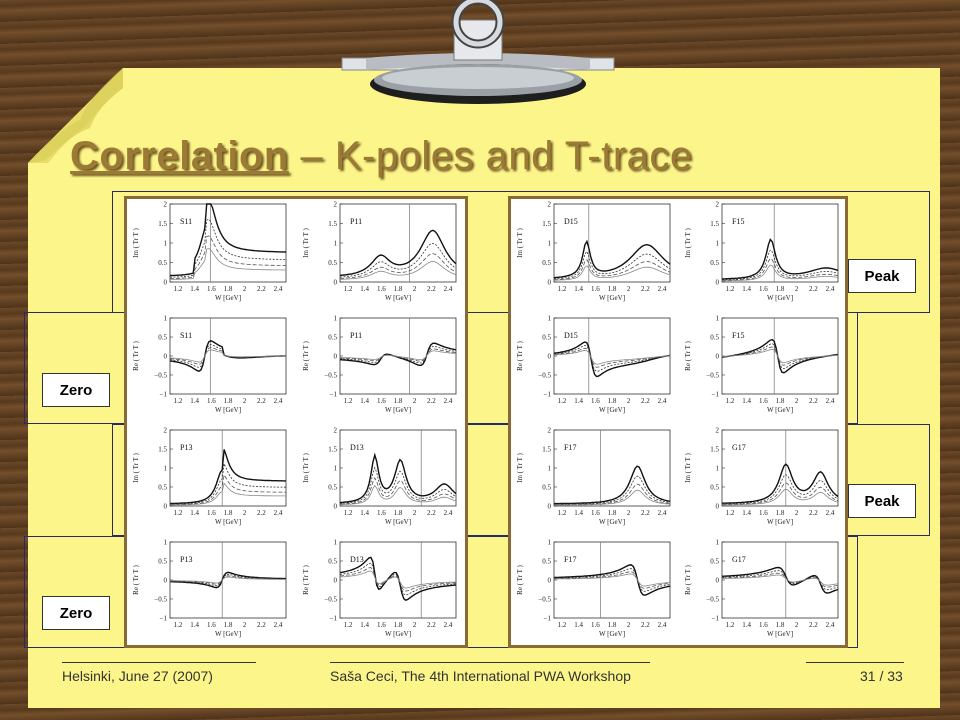  What do you see at coordinates (186, 559) in the screenshot?
I see `wave-label: P13` at bounding box center [186, 559].